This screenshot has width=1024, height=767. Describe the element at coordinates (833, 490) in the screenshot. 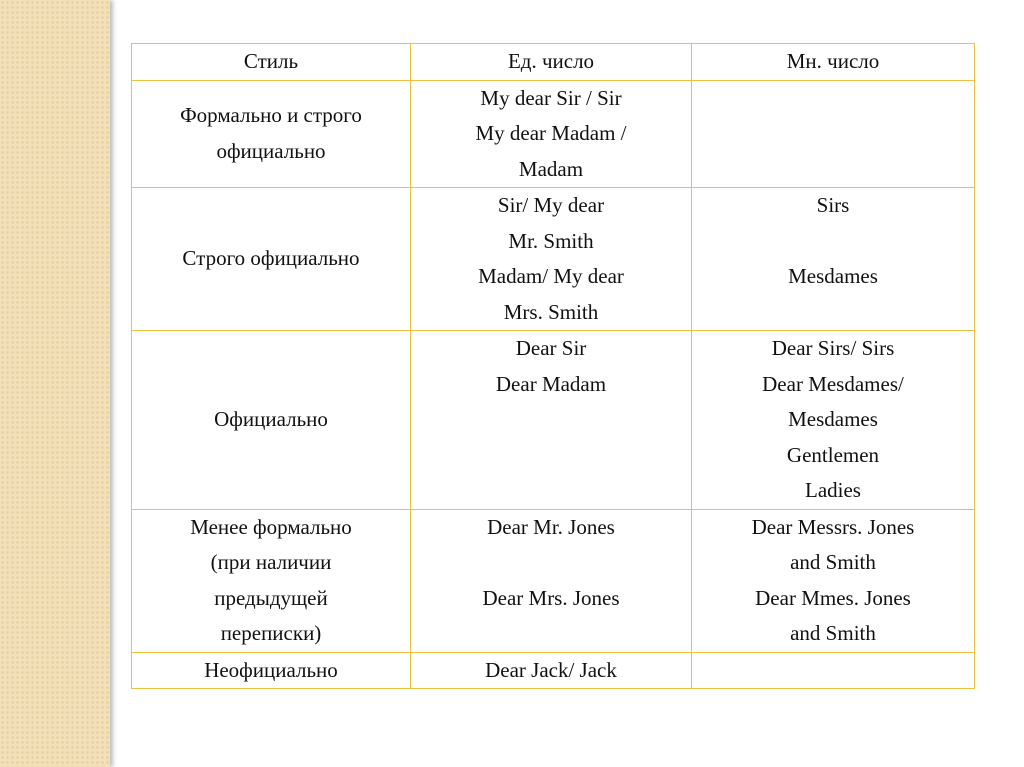

I see `cell-line: Ladies` at that location.